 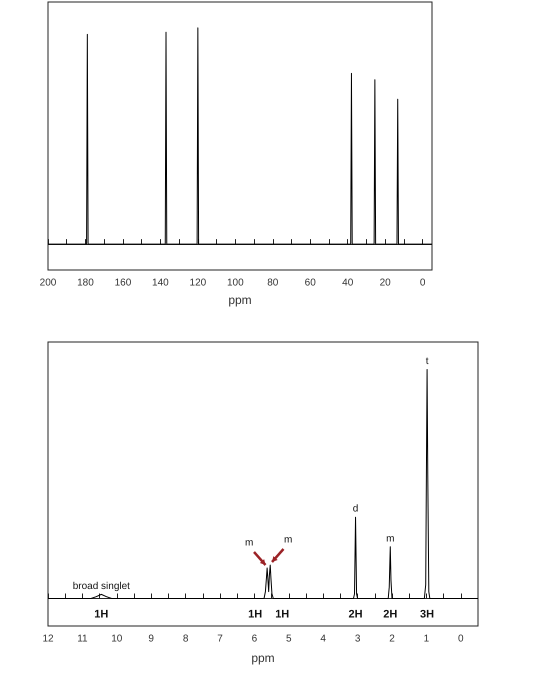 I want to click on x-tick-label: 7, so click(x=220, y=639).